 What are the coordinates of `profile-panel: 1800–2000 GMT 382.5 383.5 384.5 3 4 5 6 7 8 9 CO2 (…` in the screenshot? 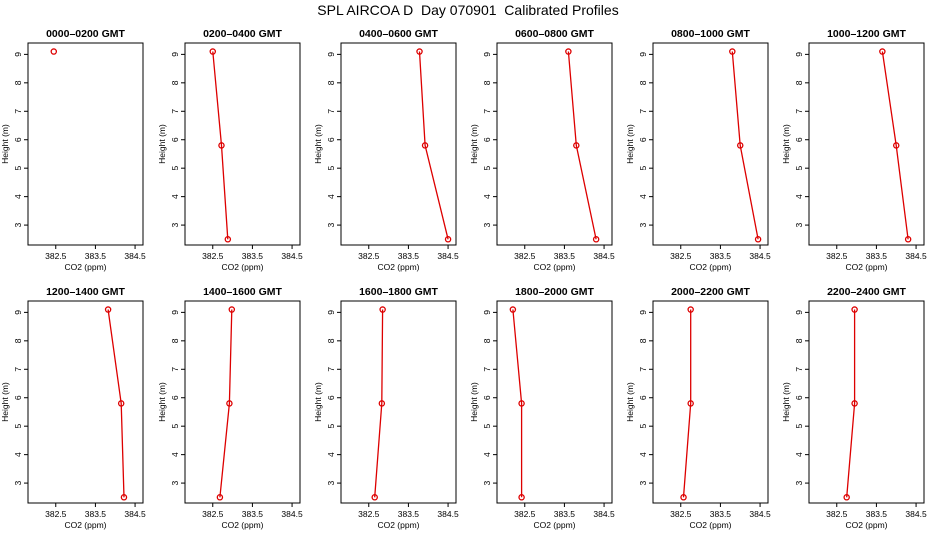 It's located at (542, 408).